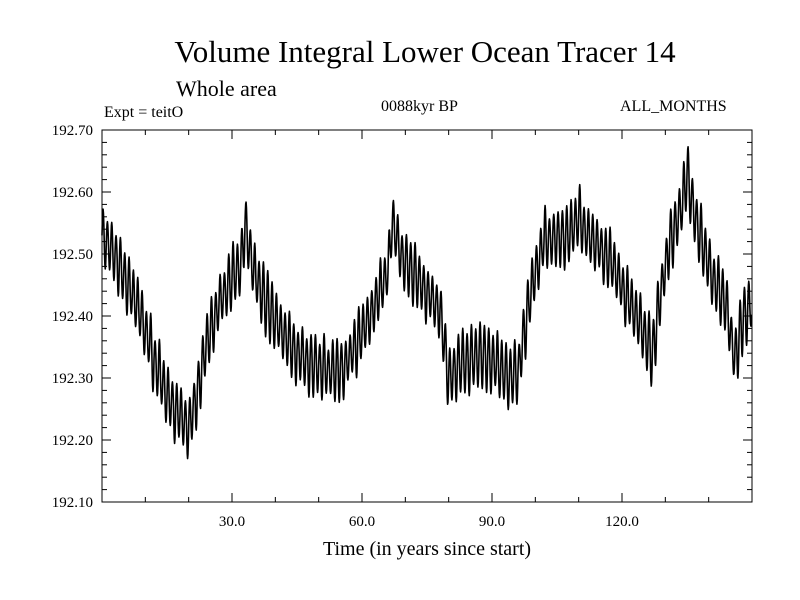  I want to click on chart-title: Volume Integral Lower Ocean Tracer 14, so click(425, 51).